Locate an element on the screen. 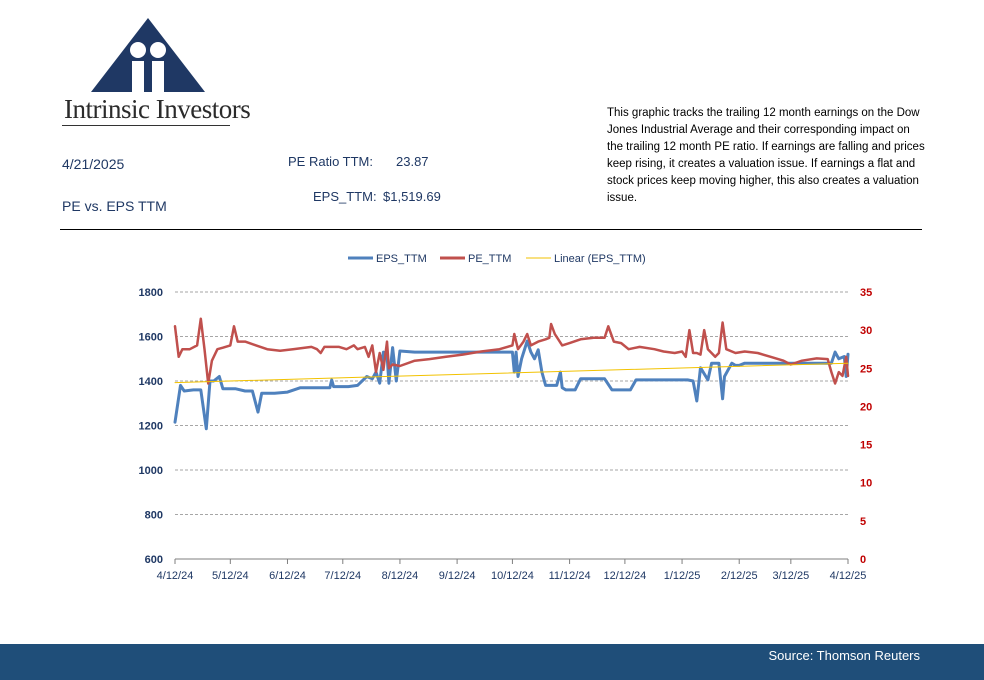  x-tick-label: 12/12/24 is located at coordinates (624, 576).